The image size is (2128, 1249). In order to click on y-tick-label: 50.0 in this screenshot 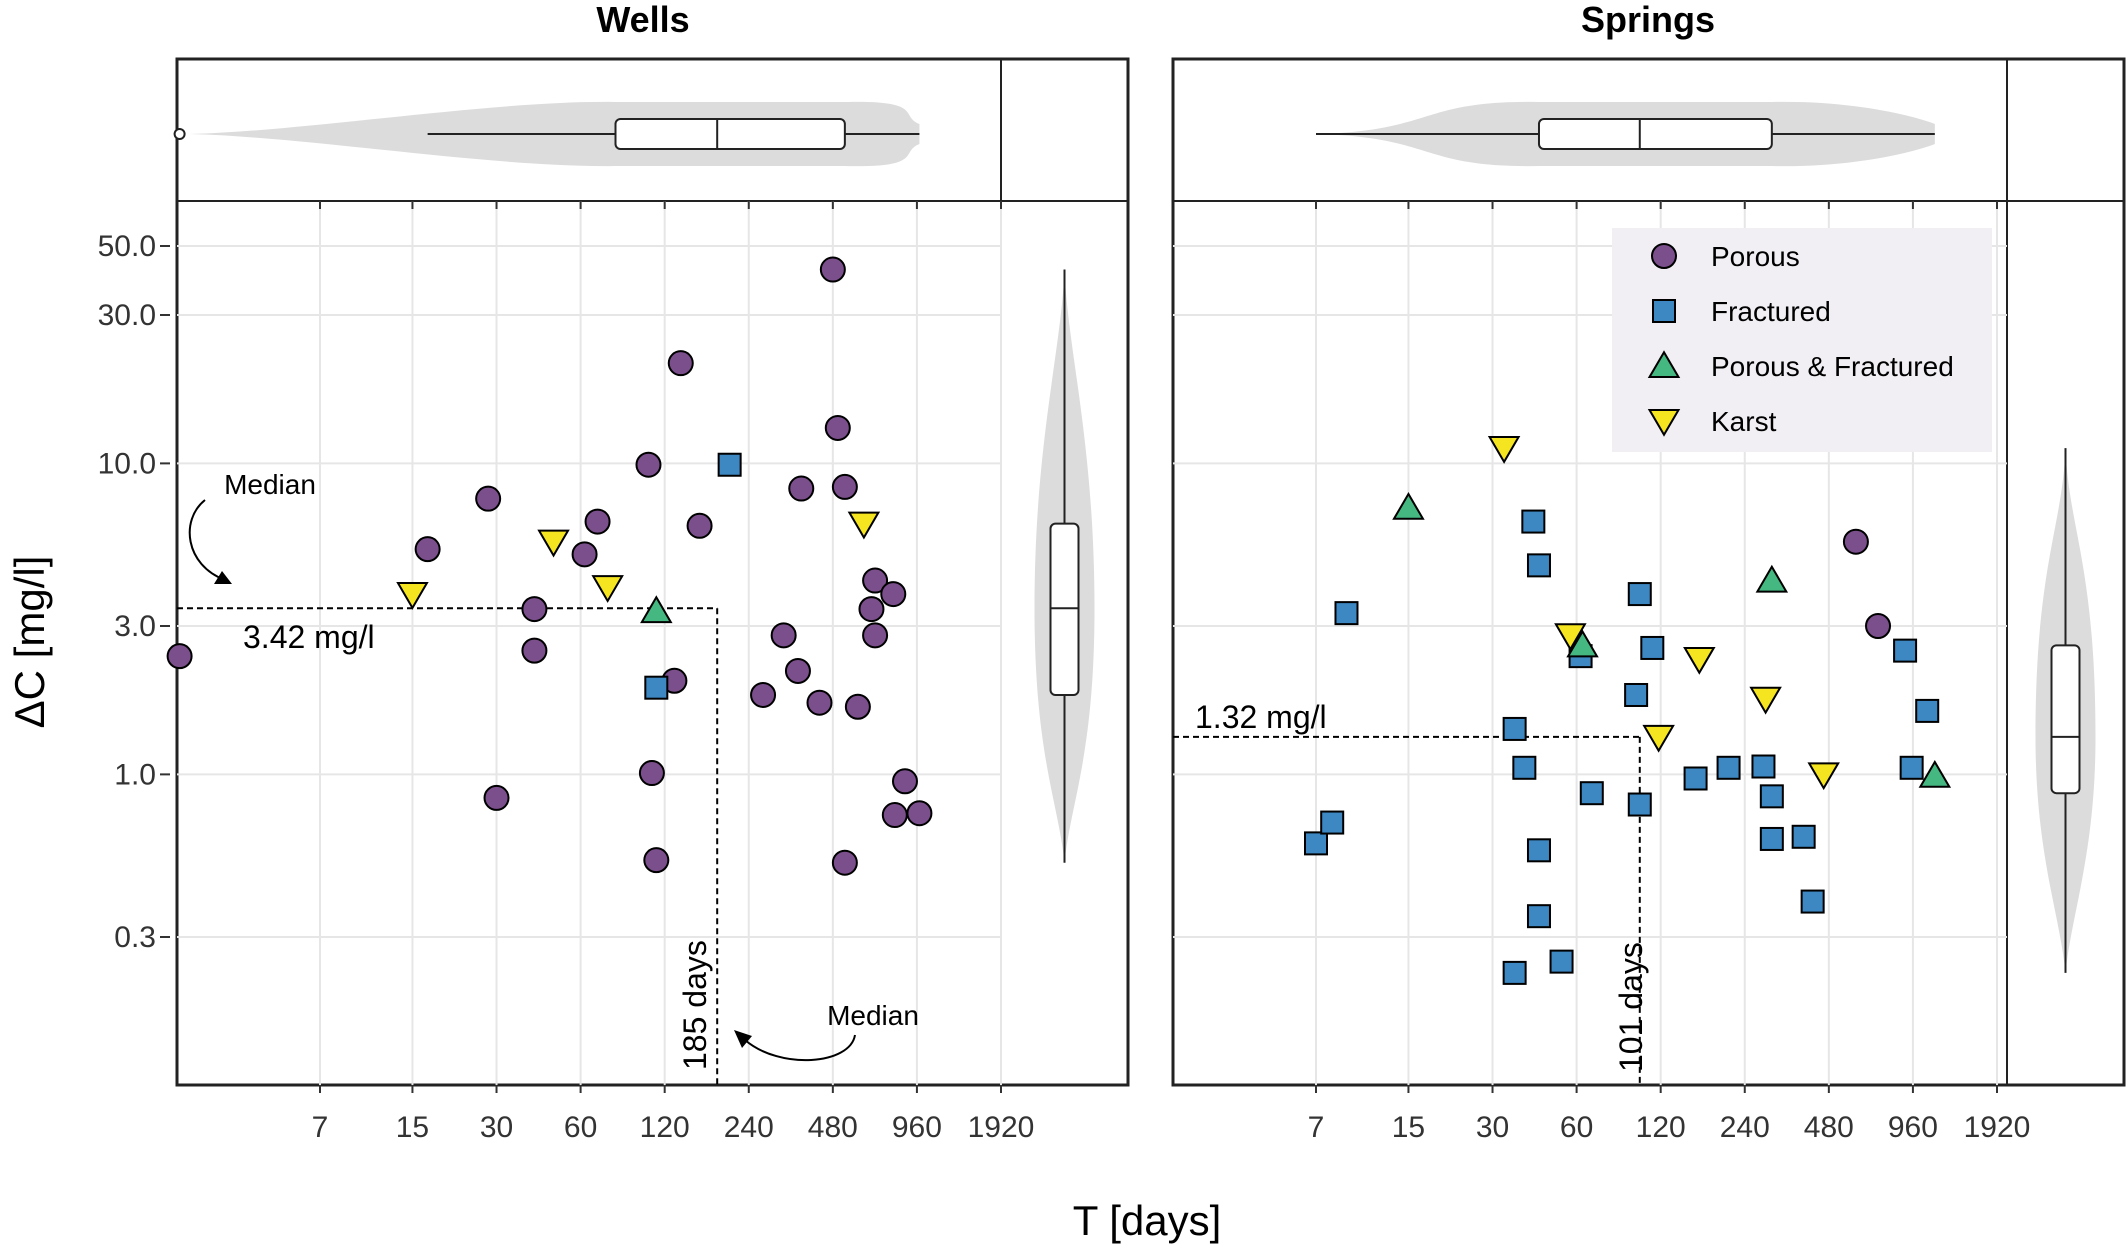, I will do `click(127, 246)`.